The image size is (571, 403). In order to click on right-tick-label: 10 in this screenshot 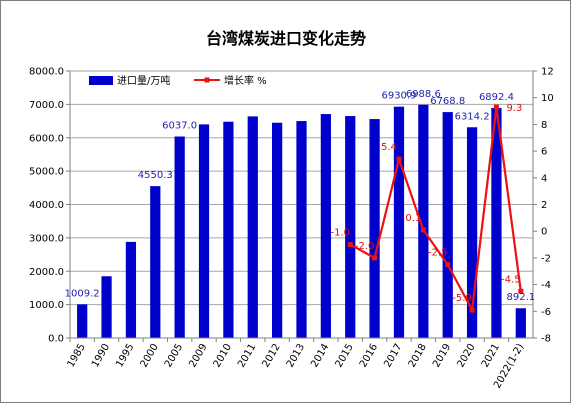, I will do `click(547, 98)`.